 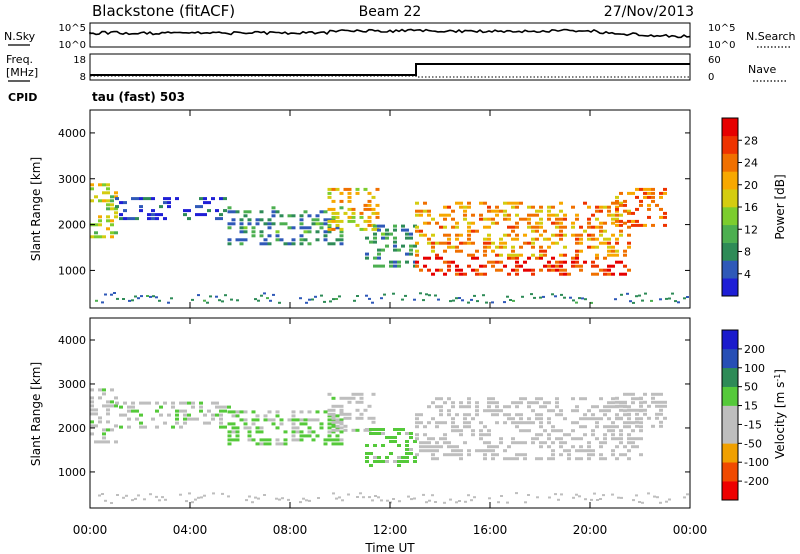 I want to click on x-tick-label: 00:00, so click(x=90, y=530).